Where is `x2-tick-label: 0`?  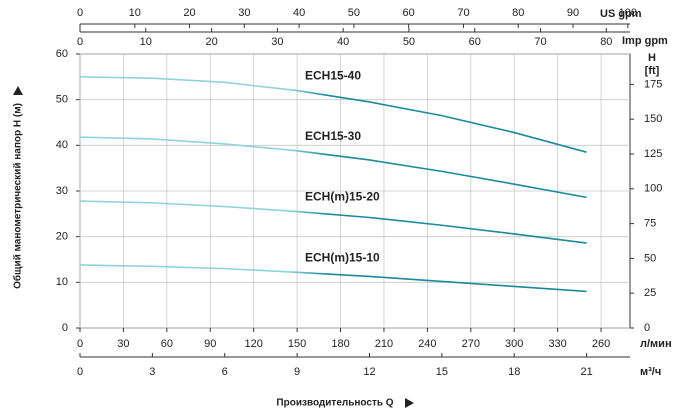
x2-tick-label: 0 is located at coordinates (80, 372).